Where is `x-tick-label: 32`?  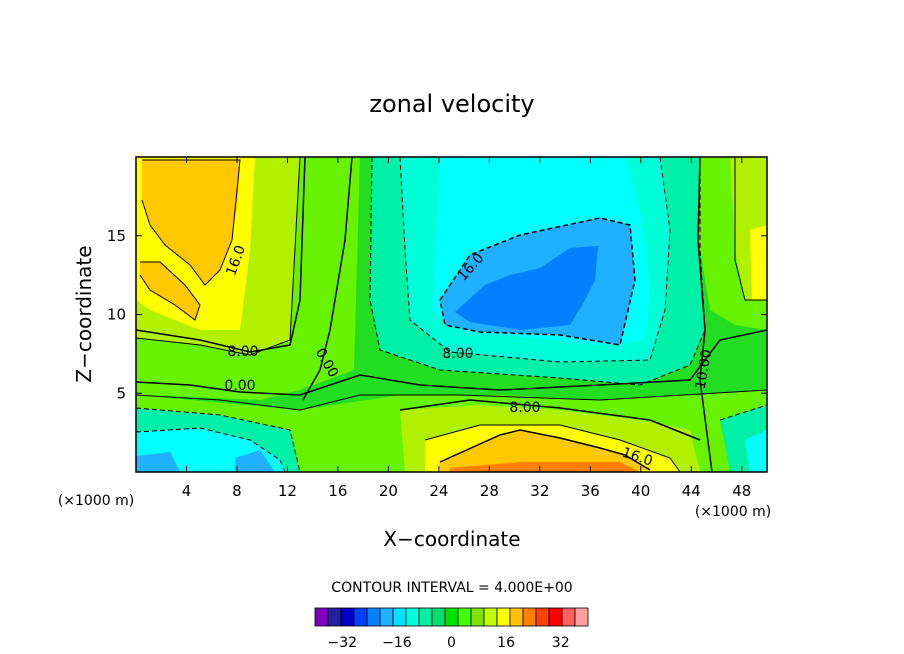
x-tick-label: 32 is located at coordinates (539, 491).